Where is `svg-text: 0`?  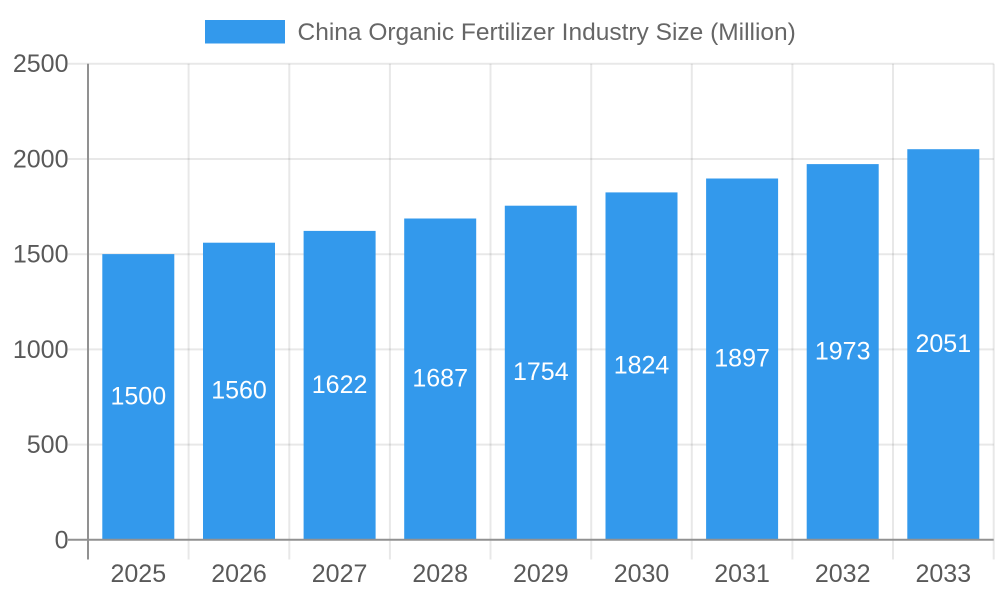 svg-text: 0 is located at coordinates (62, 540).